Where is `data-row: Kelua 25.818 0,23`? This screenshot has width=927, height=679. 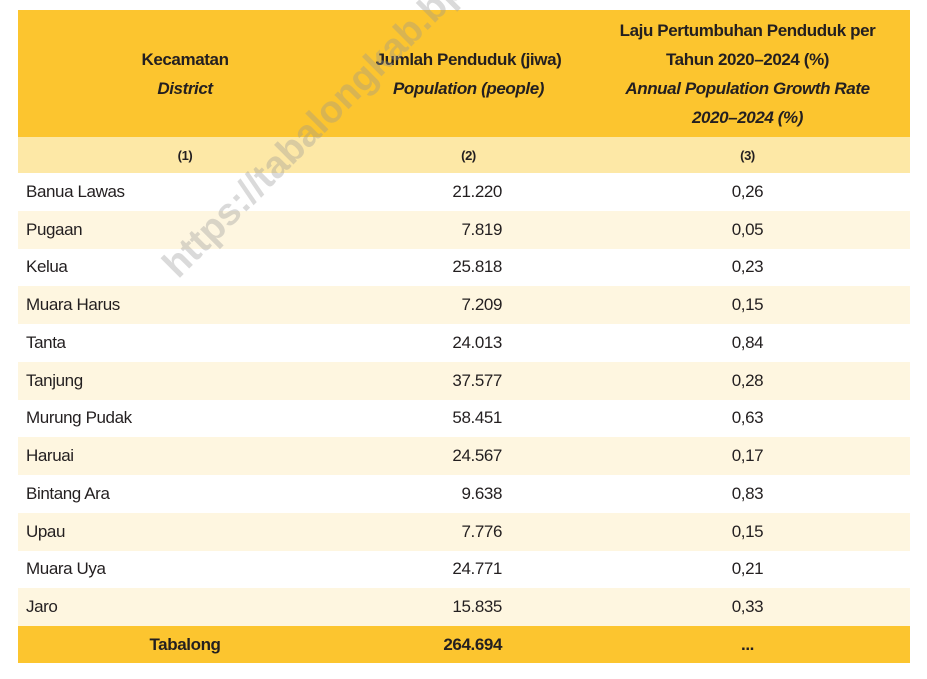
data-row: Kelua 25.818 0,23 is located at coordinates (464, 267).